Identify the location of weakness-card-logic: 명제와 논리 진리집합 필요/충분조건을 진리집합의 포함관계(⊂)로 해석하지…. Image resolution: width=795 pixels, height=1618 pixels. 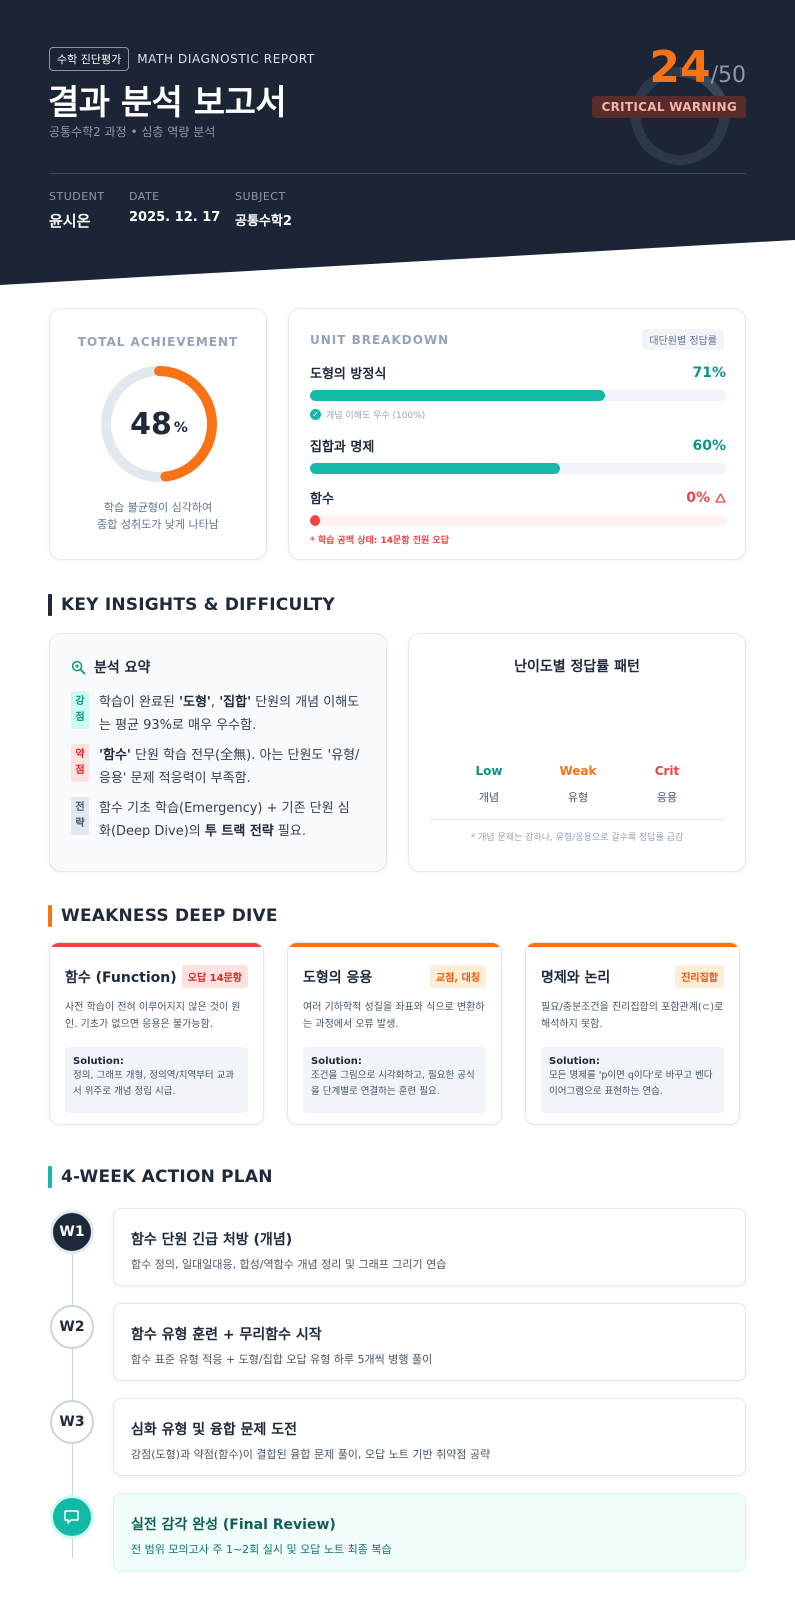
(632, 1033).